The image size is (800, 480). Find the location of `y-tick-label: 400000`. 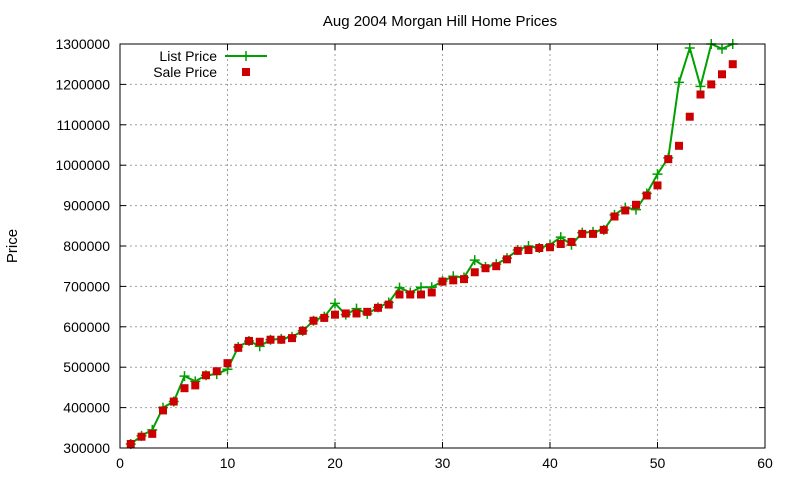

y-tick-label: 400000 is located at coordinates (86, 408).